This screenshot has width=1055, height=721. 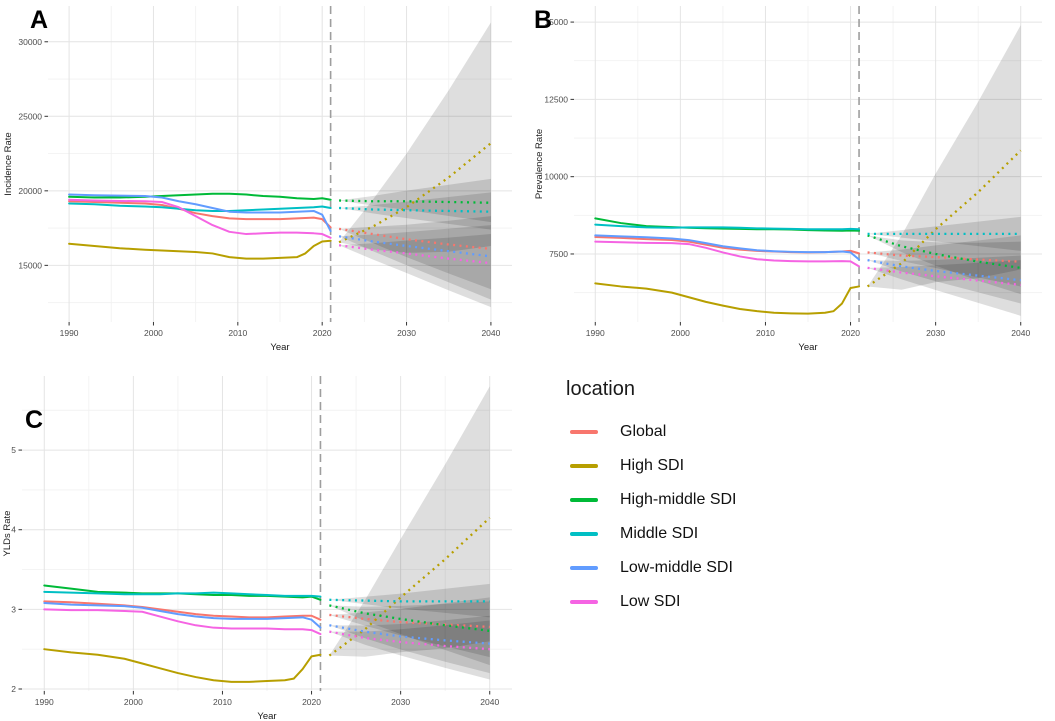 What do you see at coordinates (944, 218) in the screenshot?
I see `forecast-line-high-sdi` at bounding box center [944, 218].